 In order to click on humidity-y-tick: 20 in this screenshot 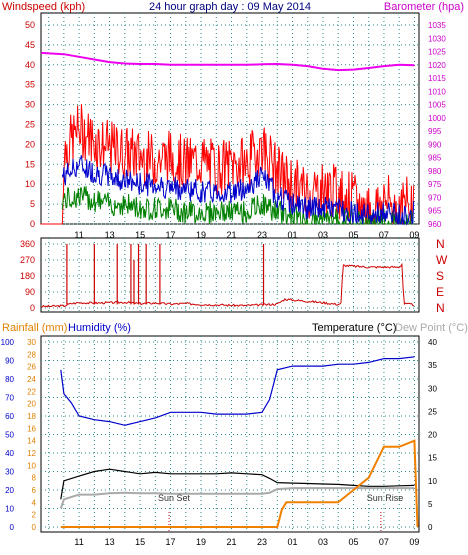, I will do `click(9, 490)`.